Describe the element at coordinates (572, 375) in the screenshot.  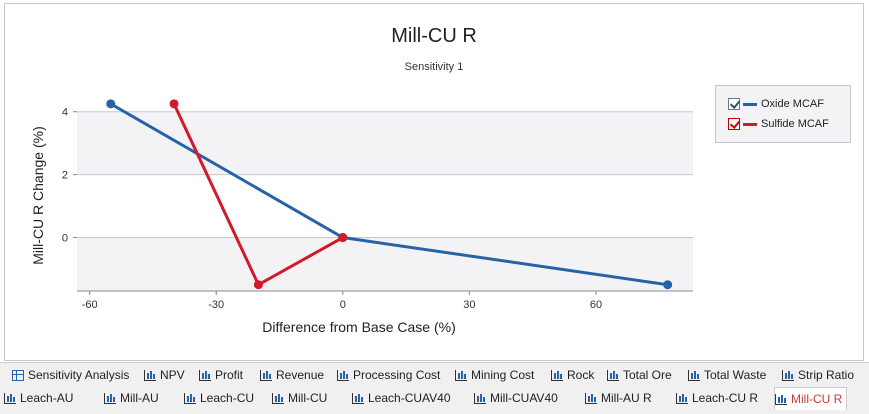
I see `tab-rock: Rock` at that location.